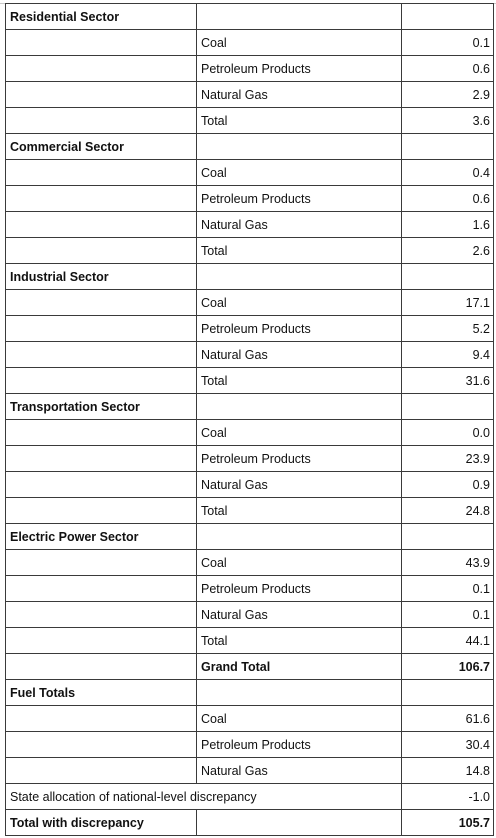 The width and height of the screenshot is (496, 838). I want to click on grand-total-value: 106.7, so click(447, 666).